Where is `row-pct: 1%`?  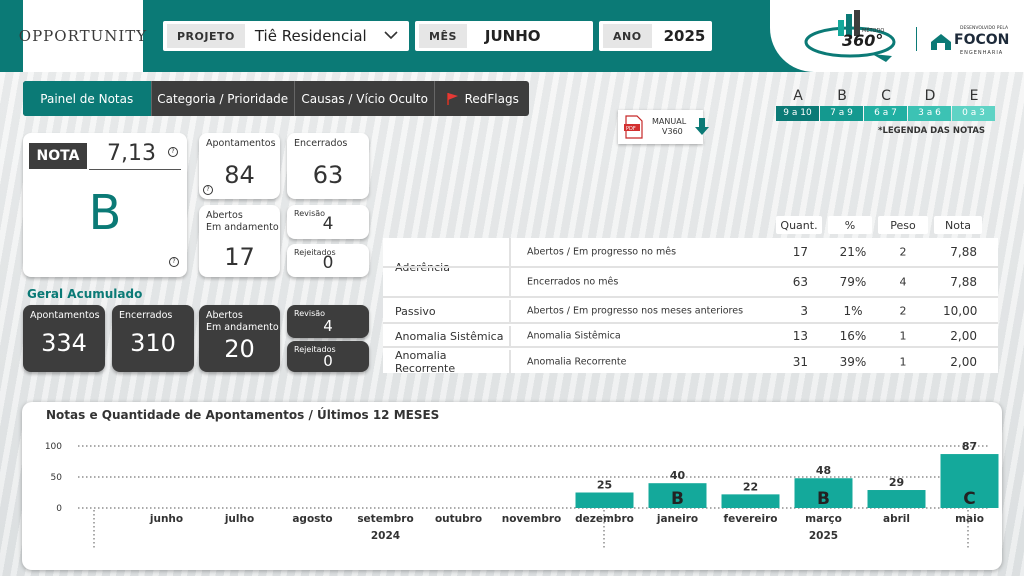
row-pct: 1% is located at coordinates (853, 311).